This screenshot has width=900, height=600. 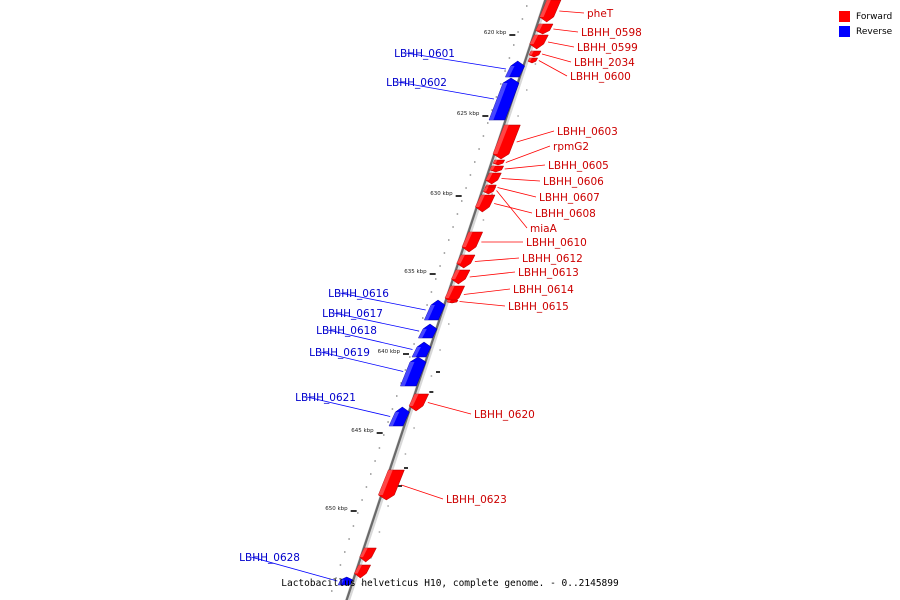 I want to click on gene-label: LBHH_0601, so click(x=424, y=54).